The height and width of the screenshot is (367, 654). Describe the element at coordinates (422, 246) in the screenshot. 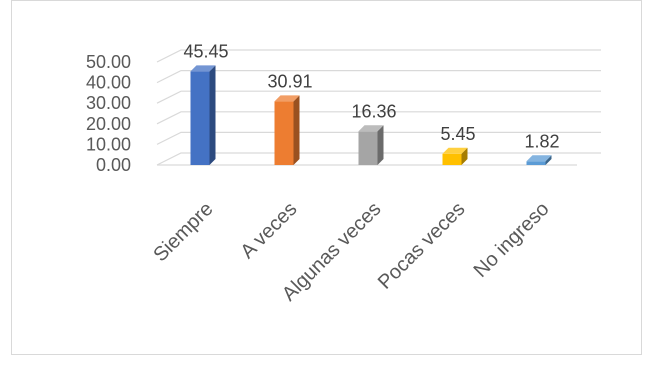

I see `category-label: Pocas veces` at that location.